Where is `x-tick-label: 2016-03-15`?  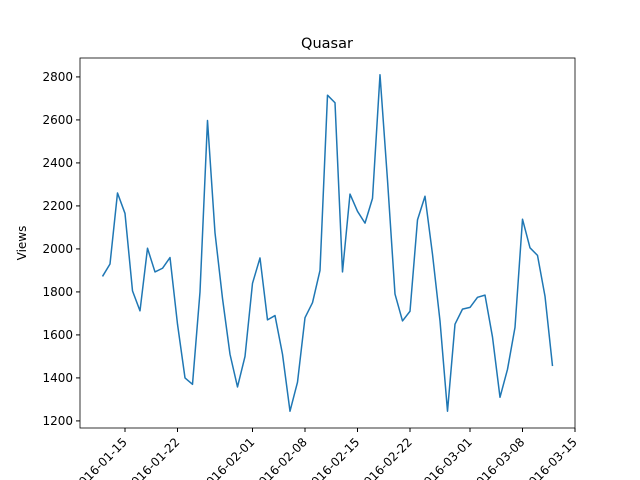
x-tick-label: 2016-03-15 is located at coordinates (550, 457).